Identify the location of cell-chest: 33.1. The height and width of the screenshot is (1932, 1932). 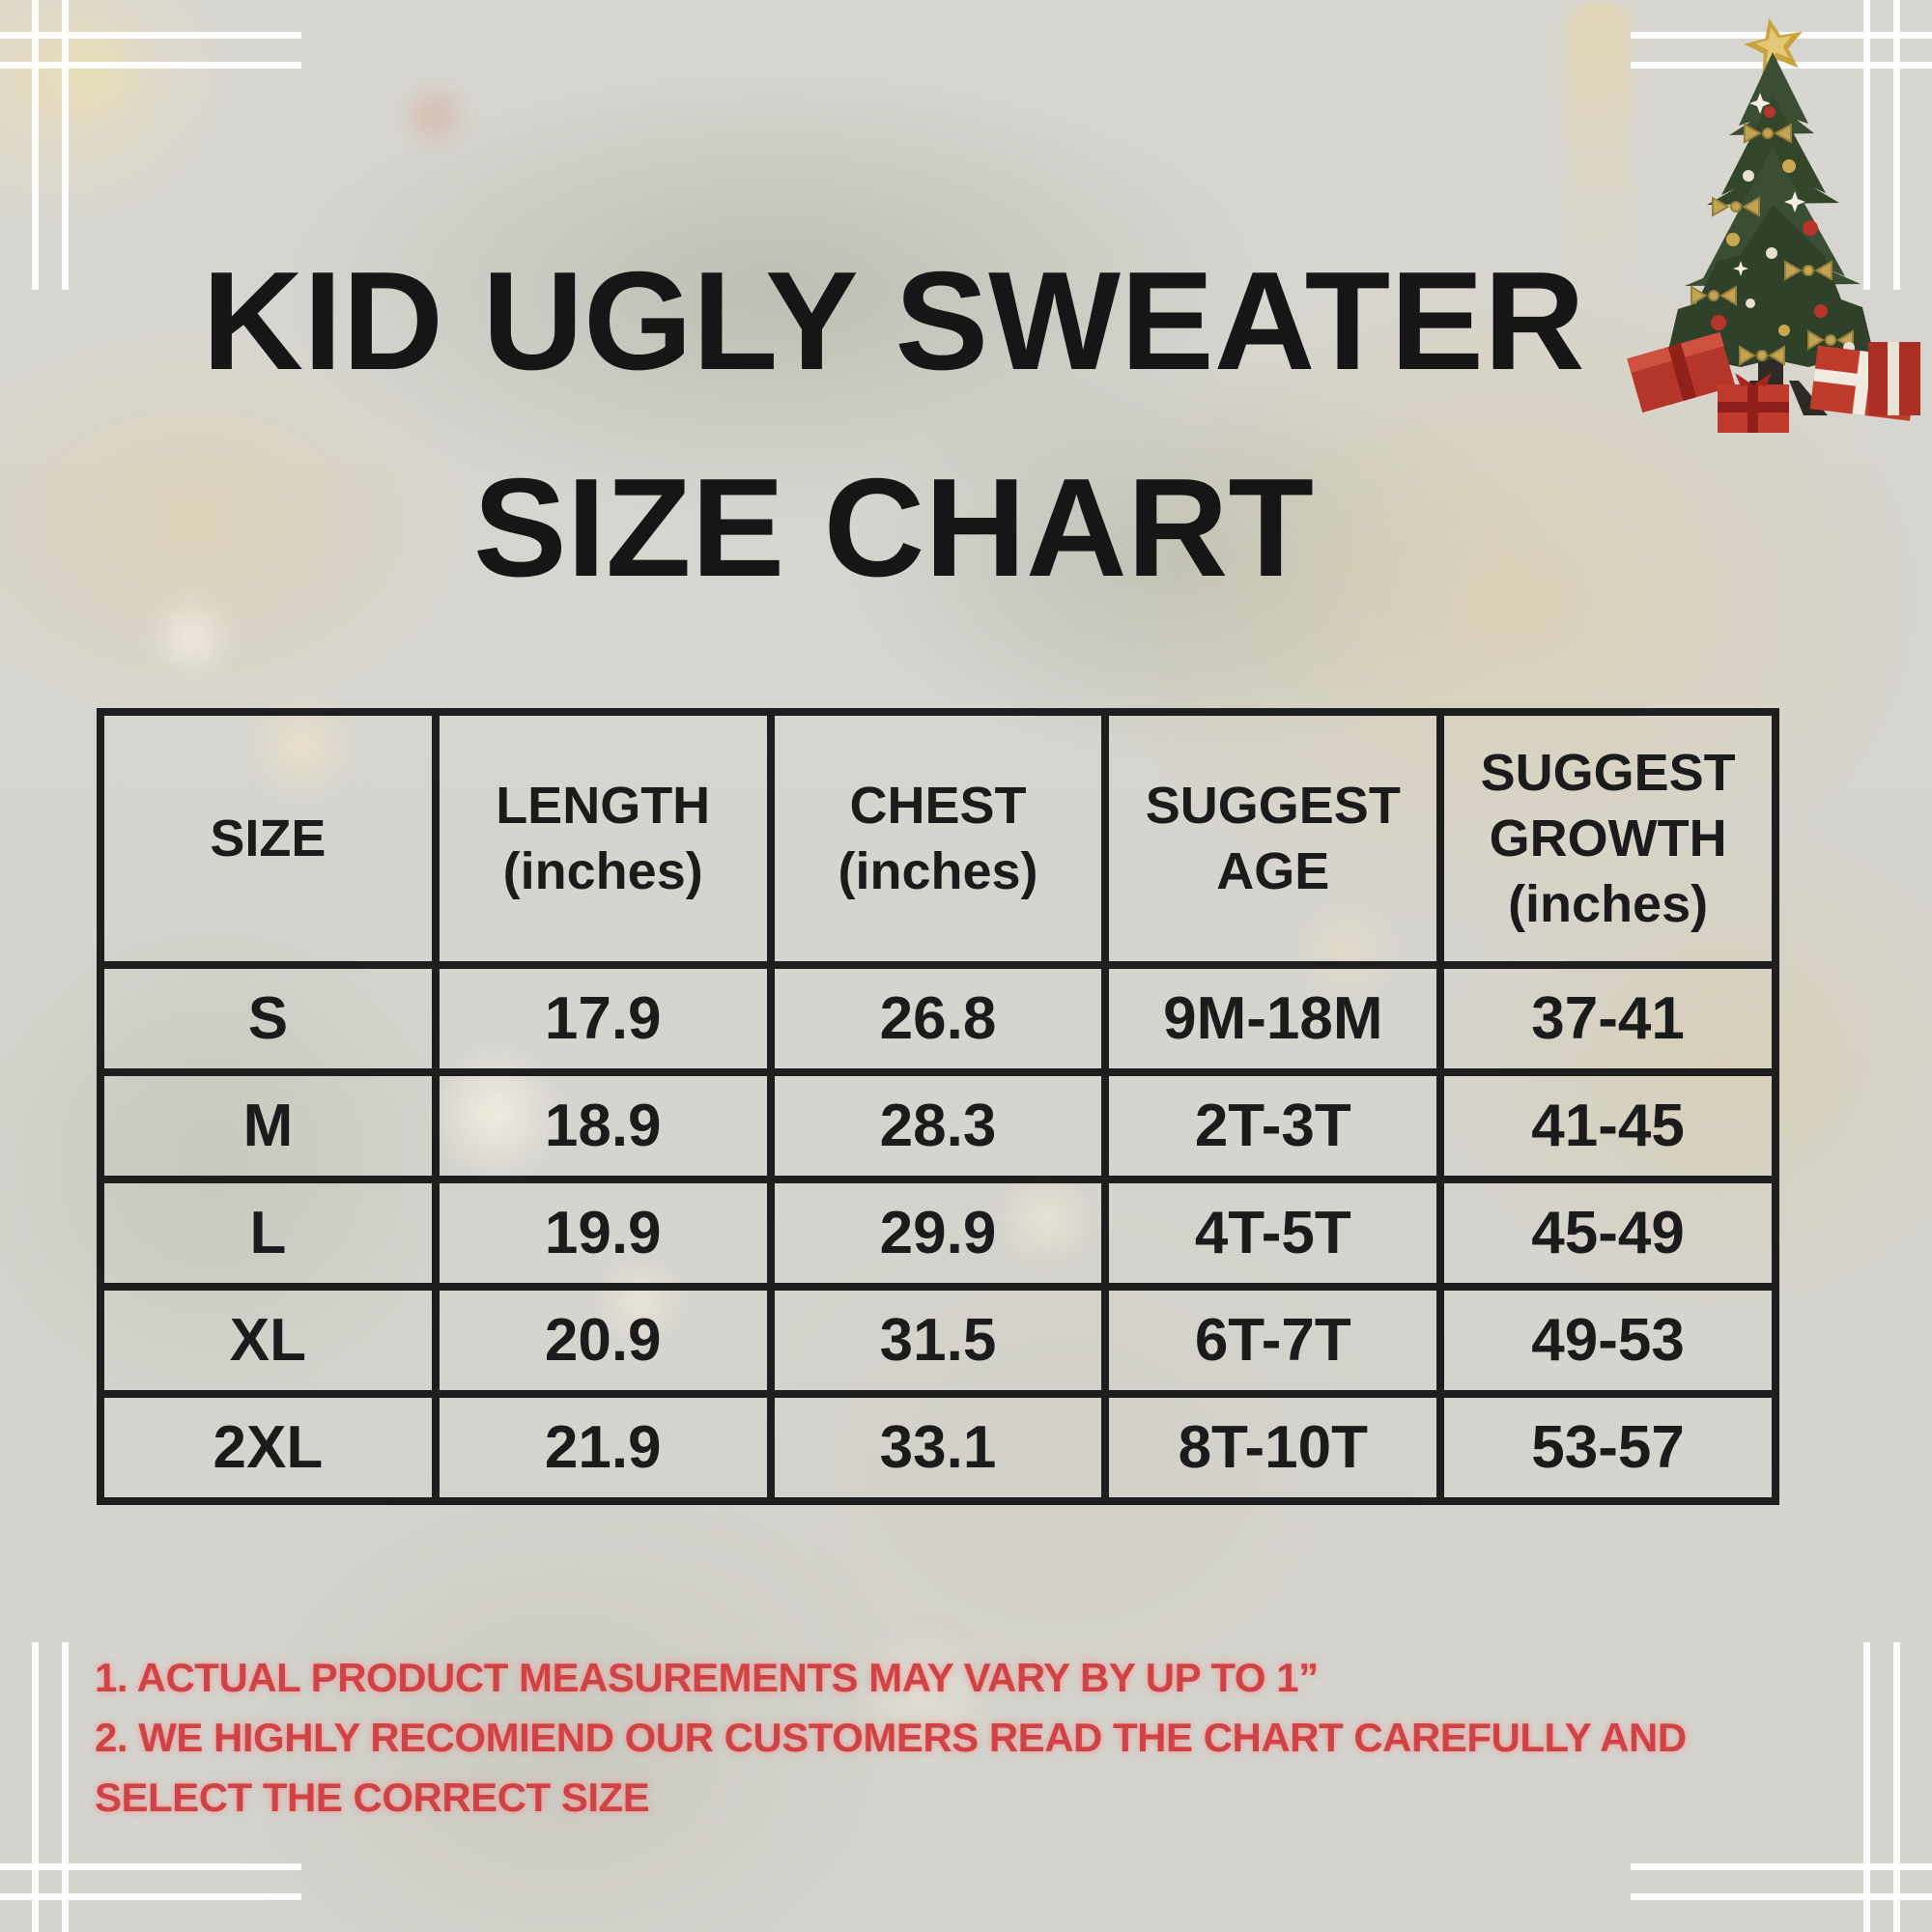
(938, 1447).